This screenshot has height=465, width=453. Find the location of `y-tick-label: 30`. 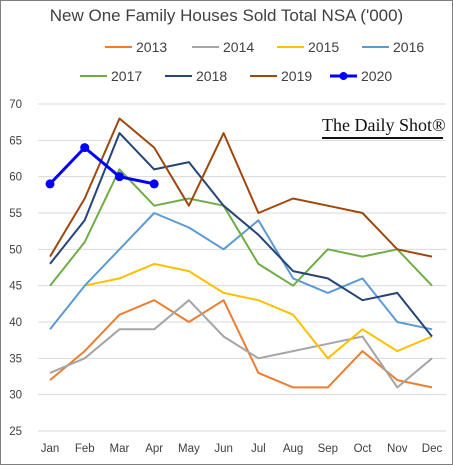

y-tick-label: 30 is located at coordinates (15, 396).